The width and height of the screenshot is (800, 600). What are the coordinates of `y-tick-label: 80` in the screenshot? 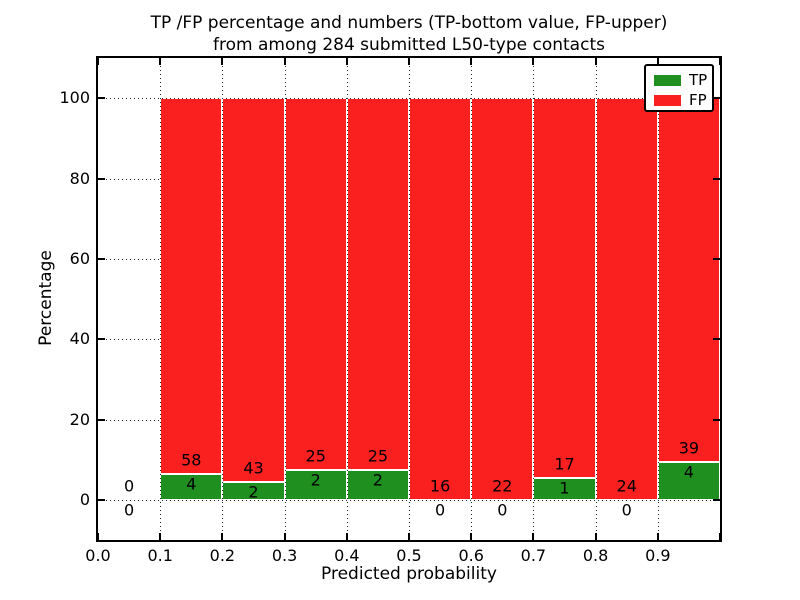 It's located at (79, 178).